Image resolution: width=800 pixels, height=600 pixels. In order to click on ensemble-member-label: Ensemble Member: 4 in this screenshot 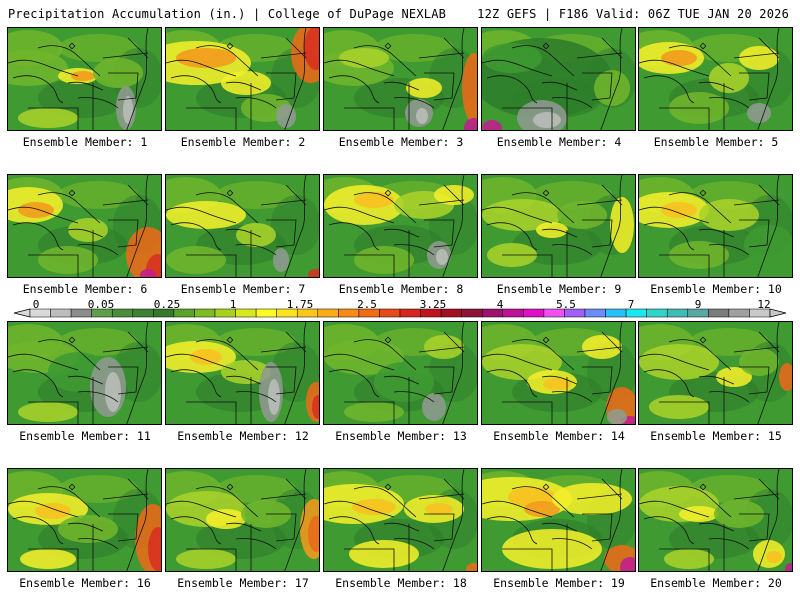, I will do `click(559, 142)`.